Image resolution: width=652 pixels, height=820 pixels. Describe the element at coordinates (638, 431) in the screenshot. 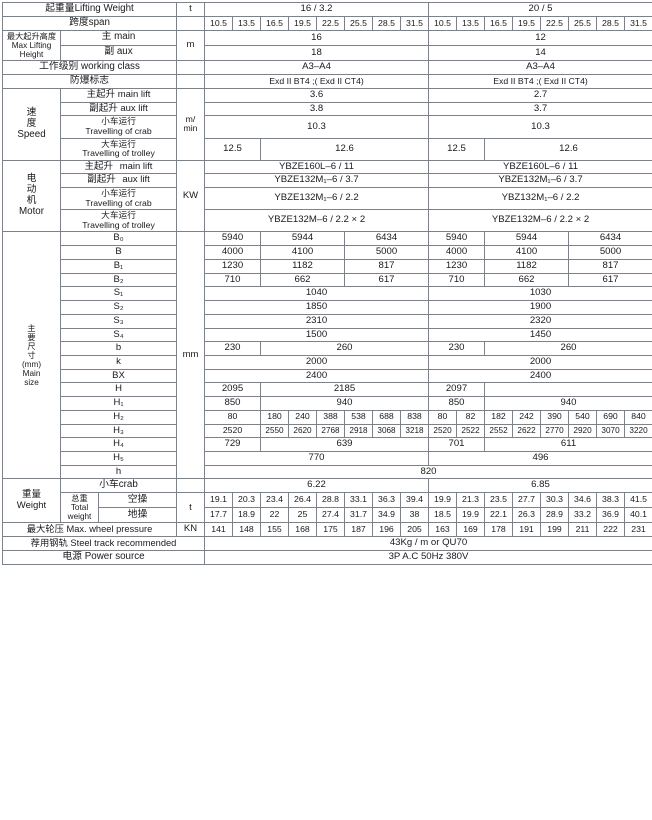

I see `value-H3: 3220` at that location.